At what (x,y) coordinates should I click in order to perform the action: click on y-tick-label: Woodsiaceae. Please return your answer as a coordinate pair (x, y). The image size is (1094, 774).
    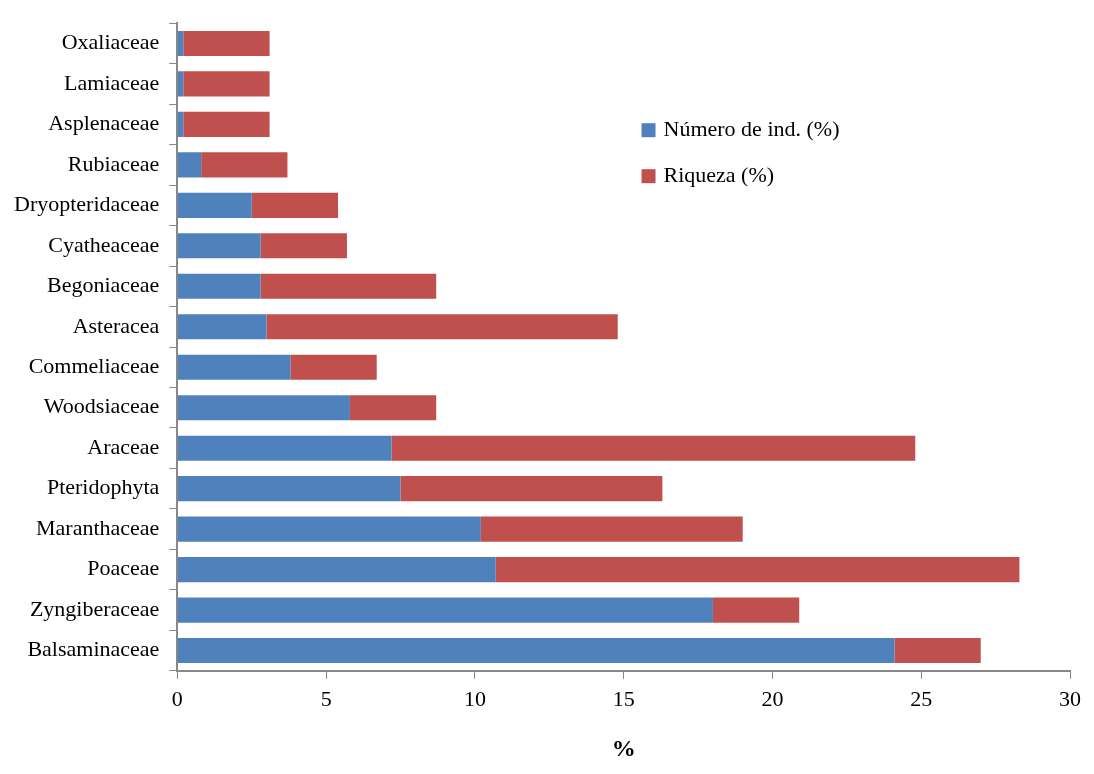
    Looking at the image, I should click on (101, 406).